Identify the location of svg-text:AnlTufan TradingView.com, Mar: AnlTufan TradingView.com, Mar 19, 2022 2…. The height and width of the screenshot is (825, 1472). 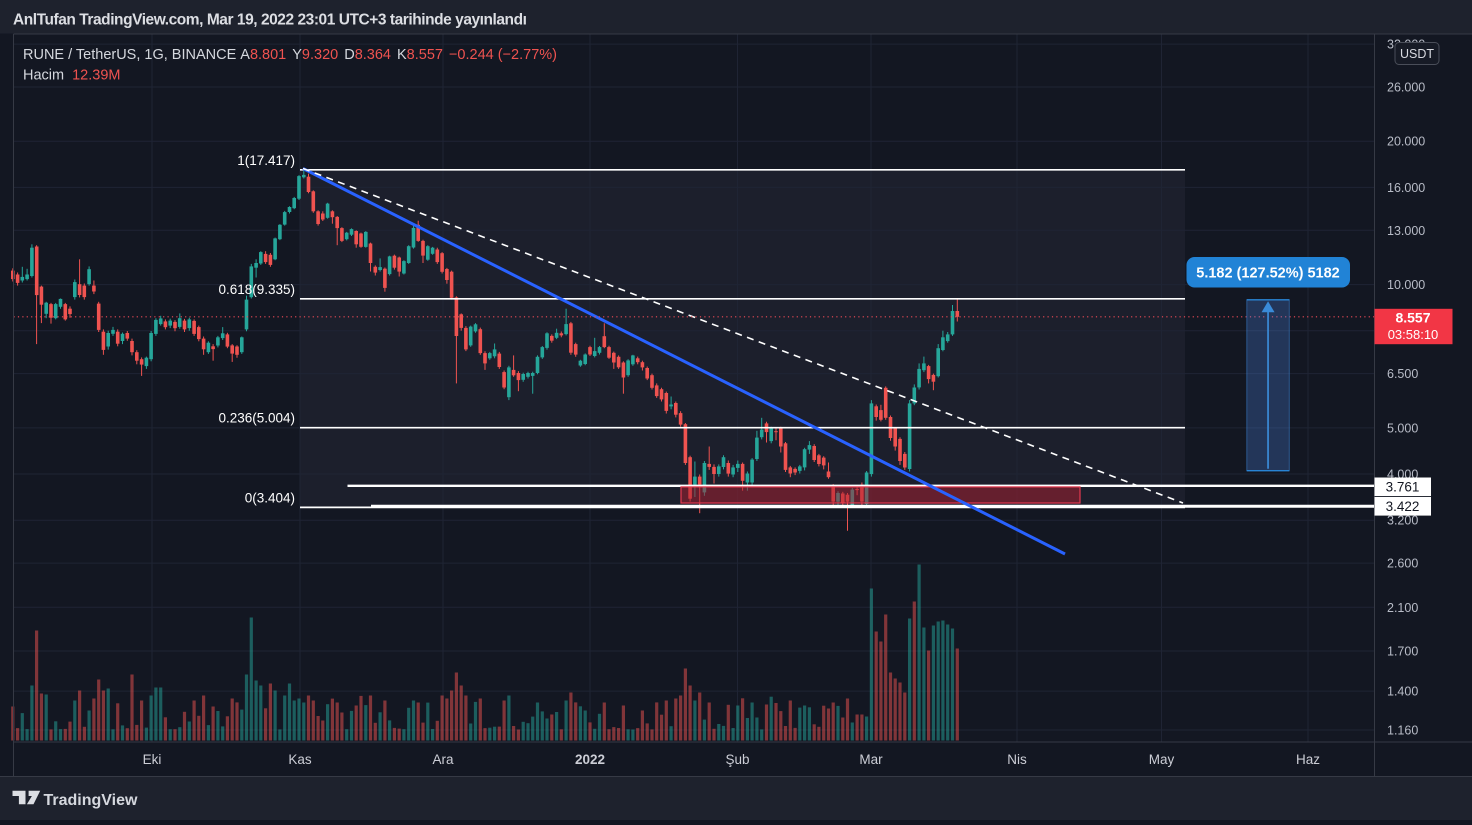
(270, 20).